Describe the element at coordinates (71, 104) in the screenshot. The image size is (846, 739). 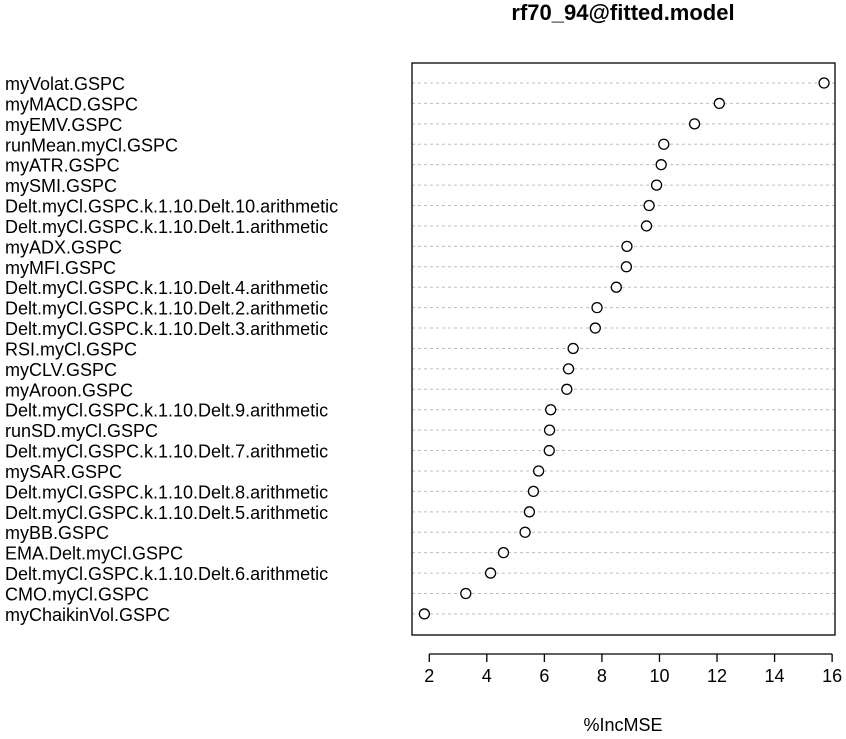
I see `category-label: myMACD.GSPC` at that location.